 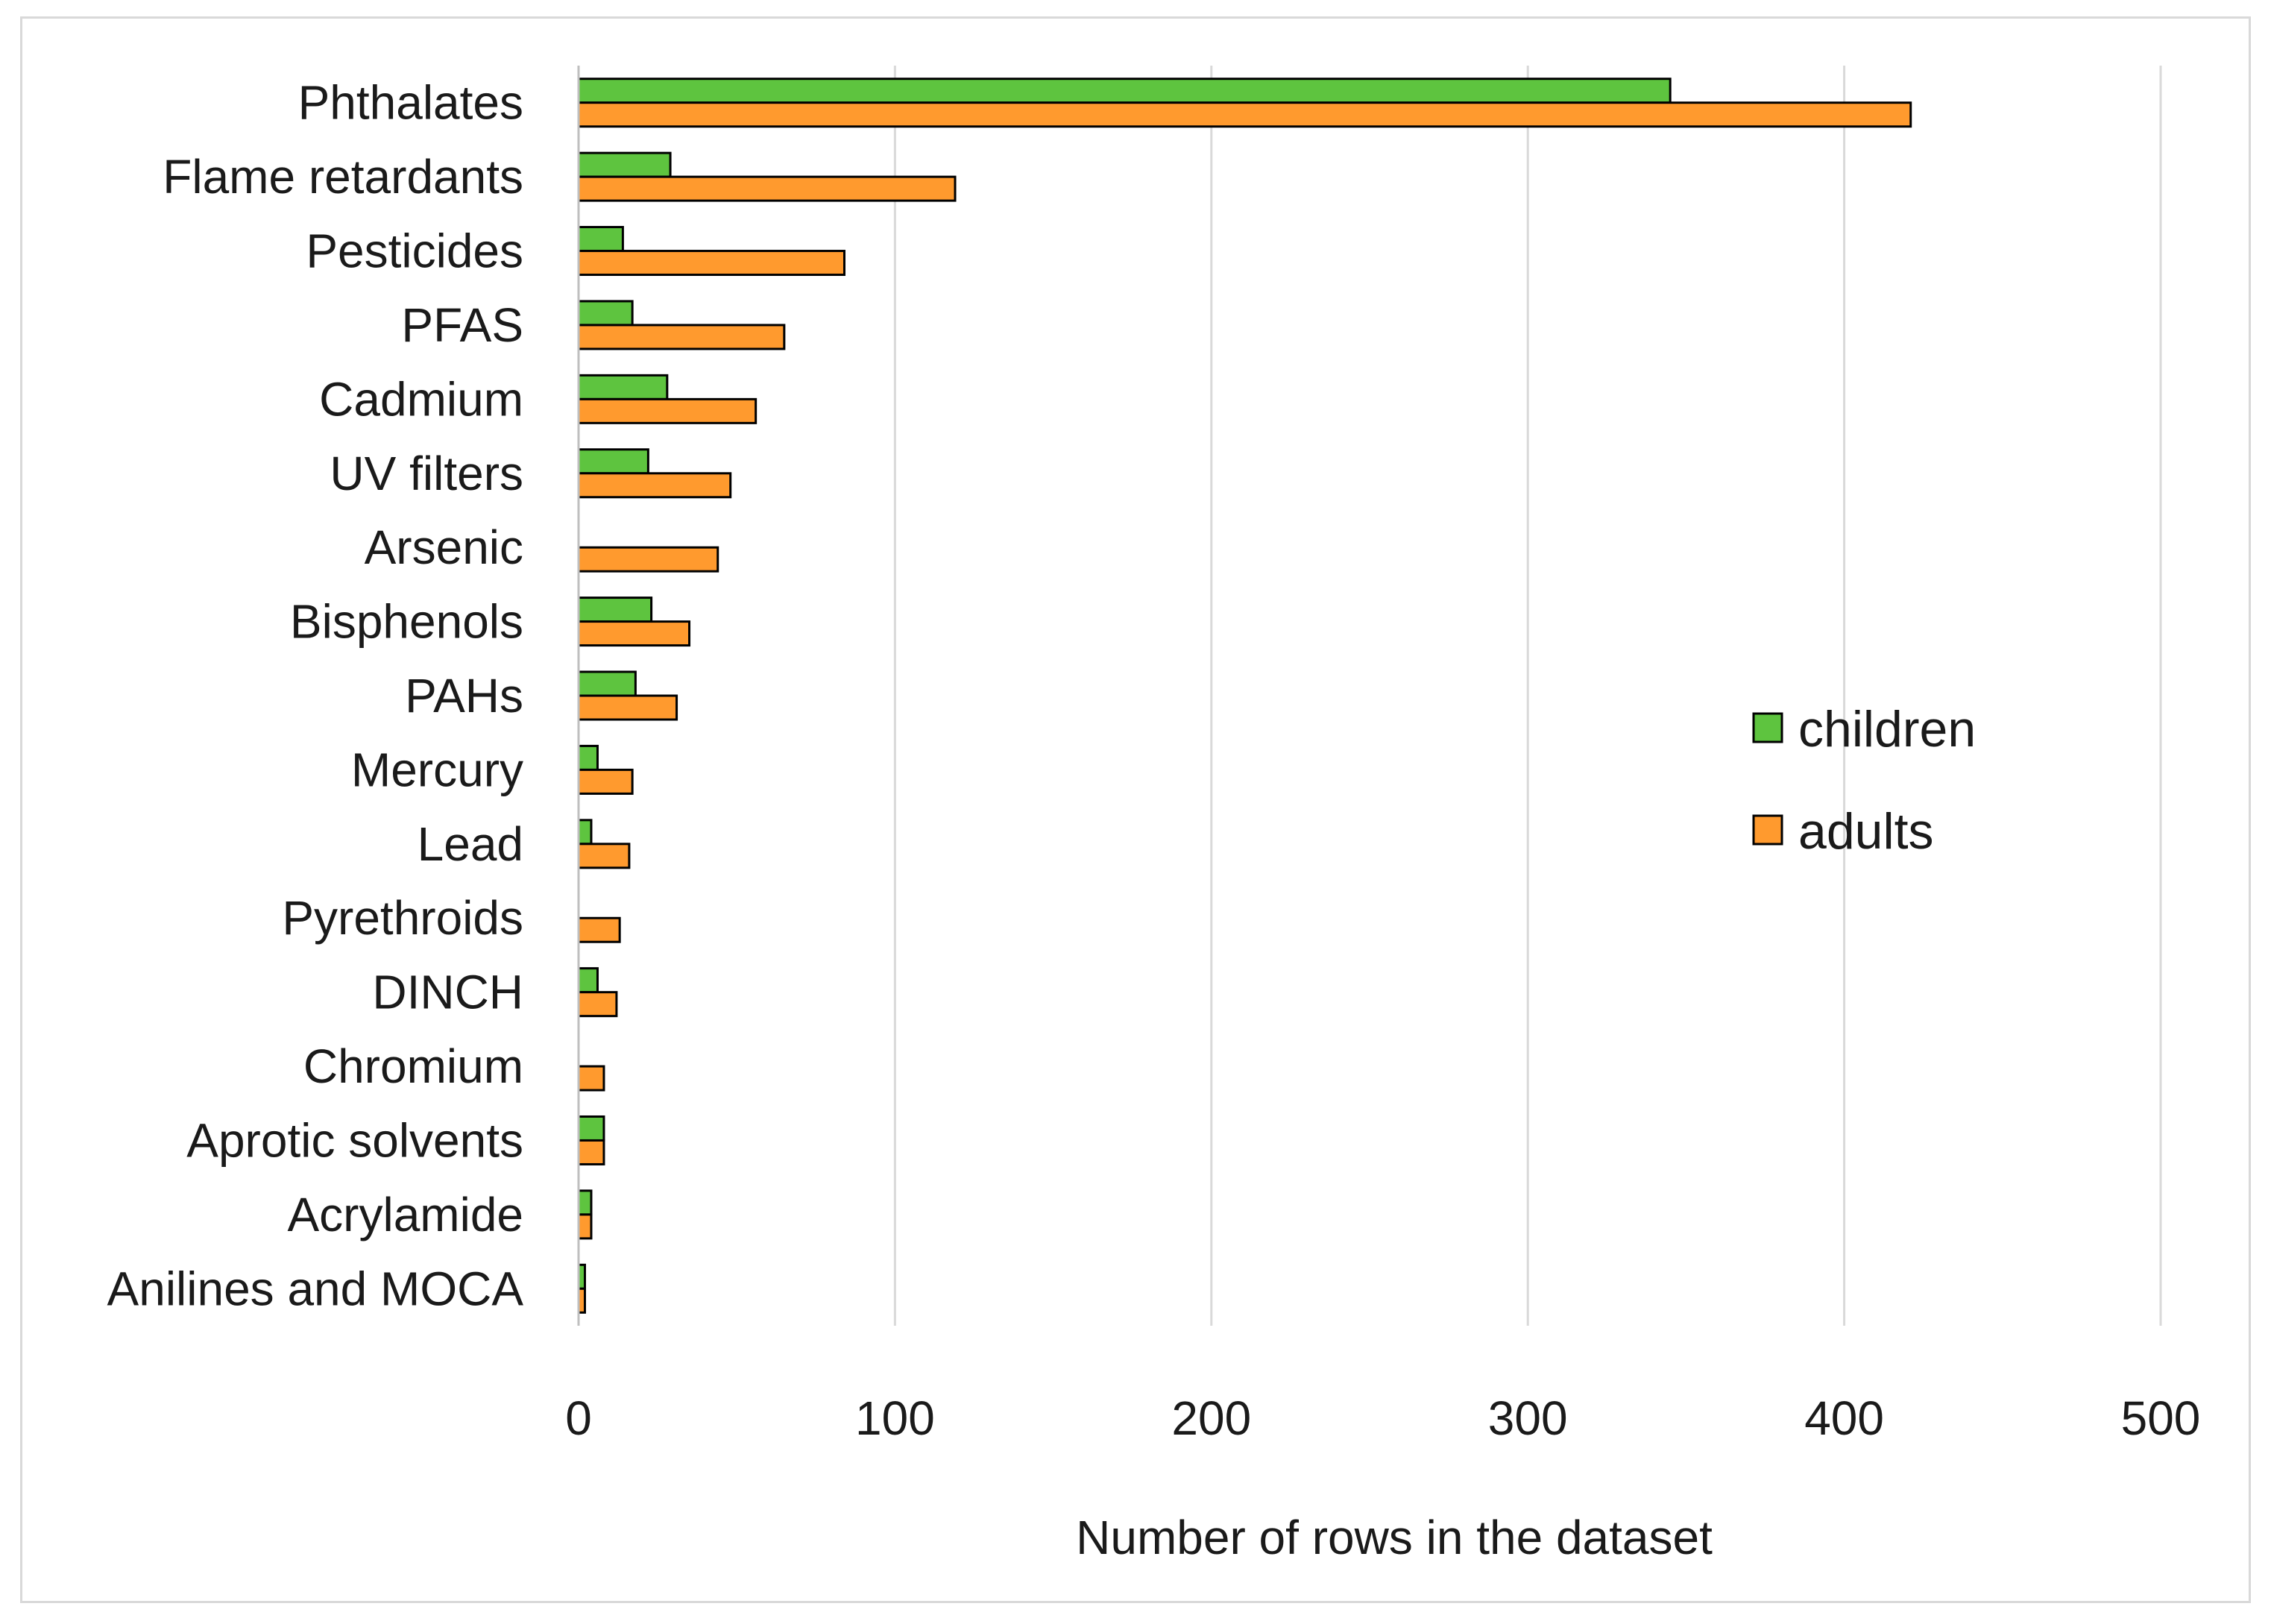 I want to click on bar-adults-pesticides, so click(x=711, y=263).